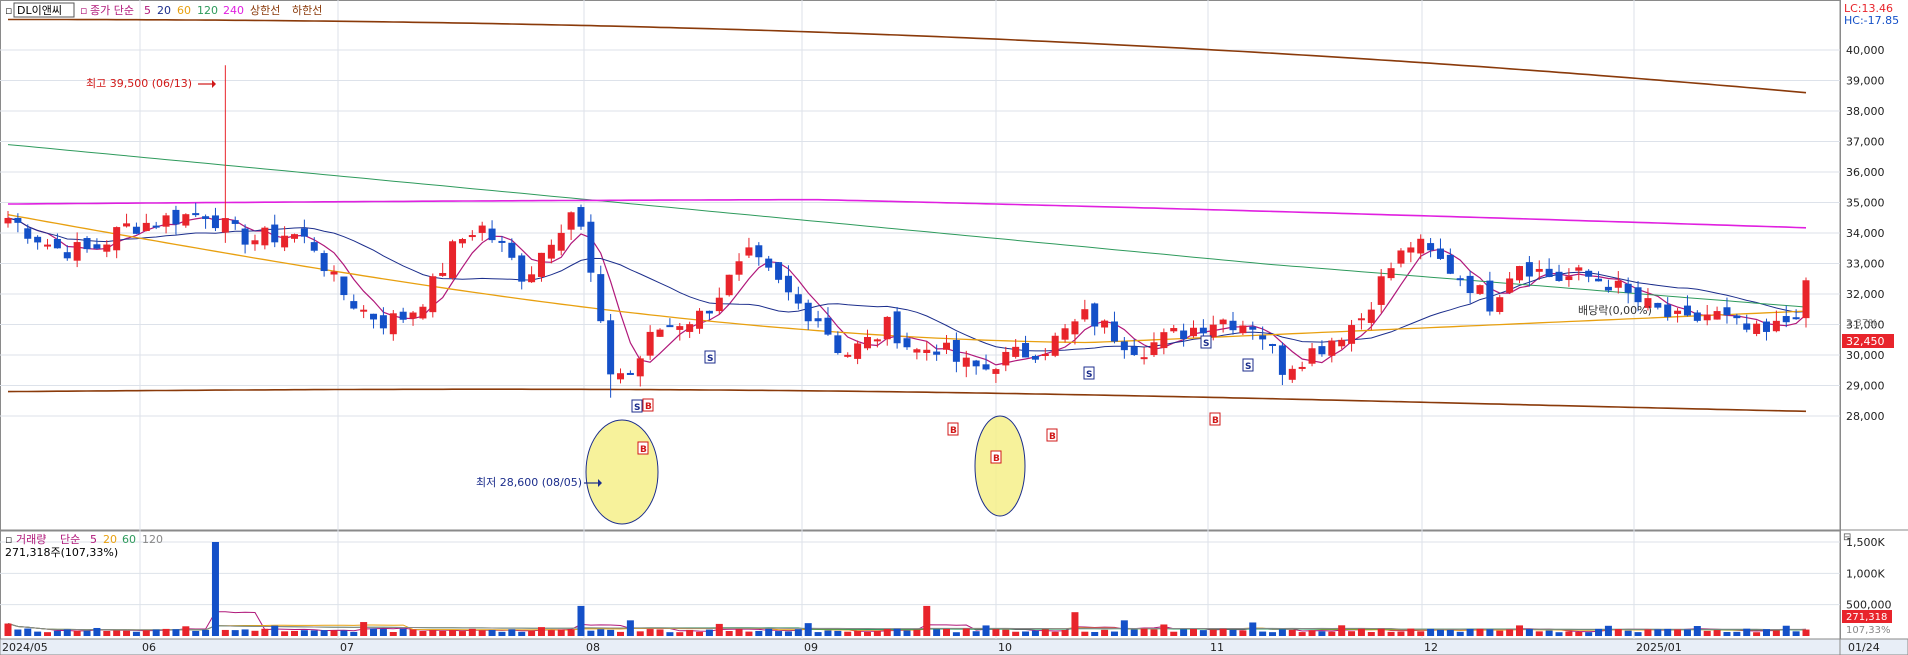 This screenshot has height=655, width=1908. I want to click on low-arrowhead, so click(600, 483).